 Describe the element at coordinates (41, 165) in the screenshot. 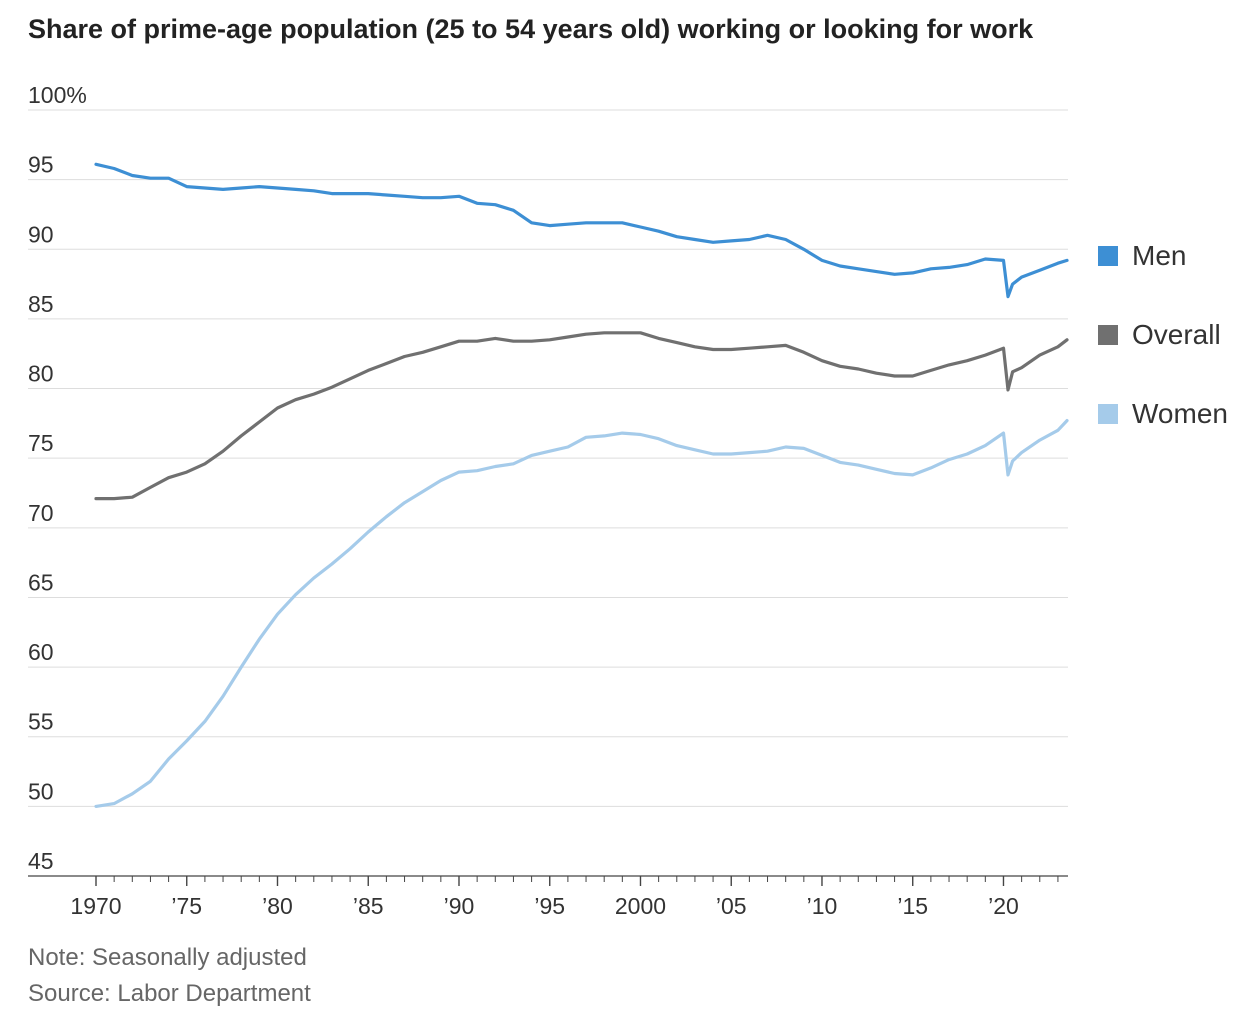

I see `y-tick-label-95: 95` at that location.